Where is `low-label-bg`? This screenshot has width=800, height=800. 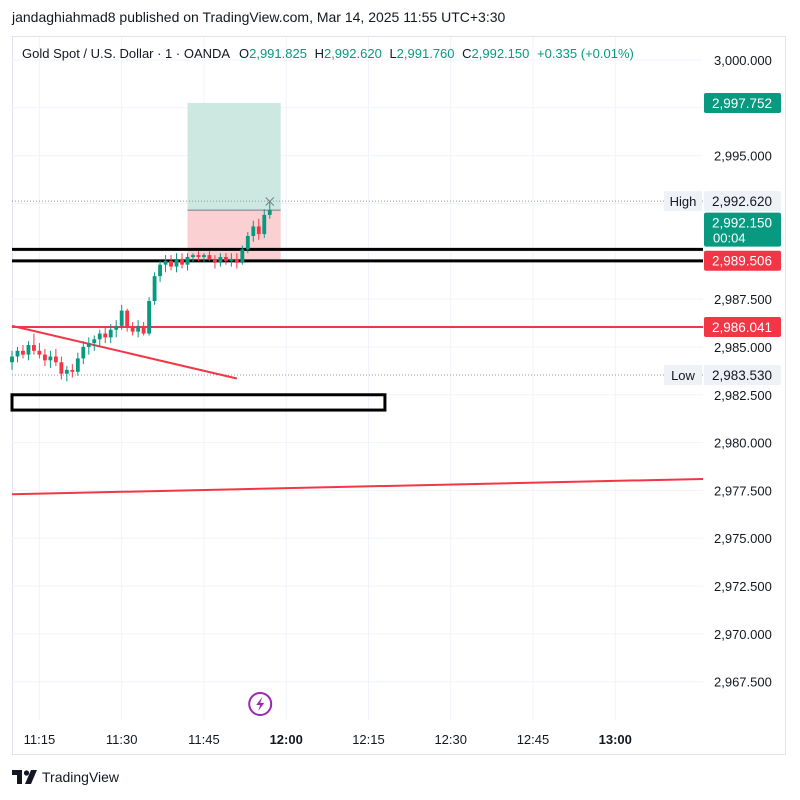 low-label-bg is located at coordinates (742, 375).